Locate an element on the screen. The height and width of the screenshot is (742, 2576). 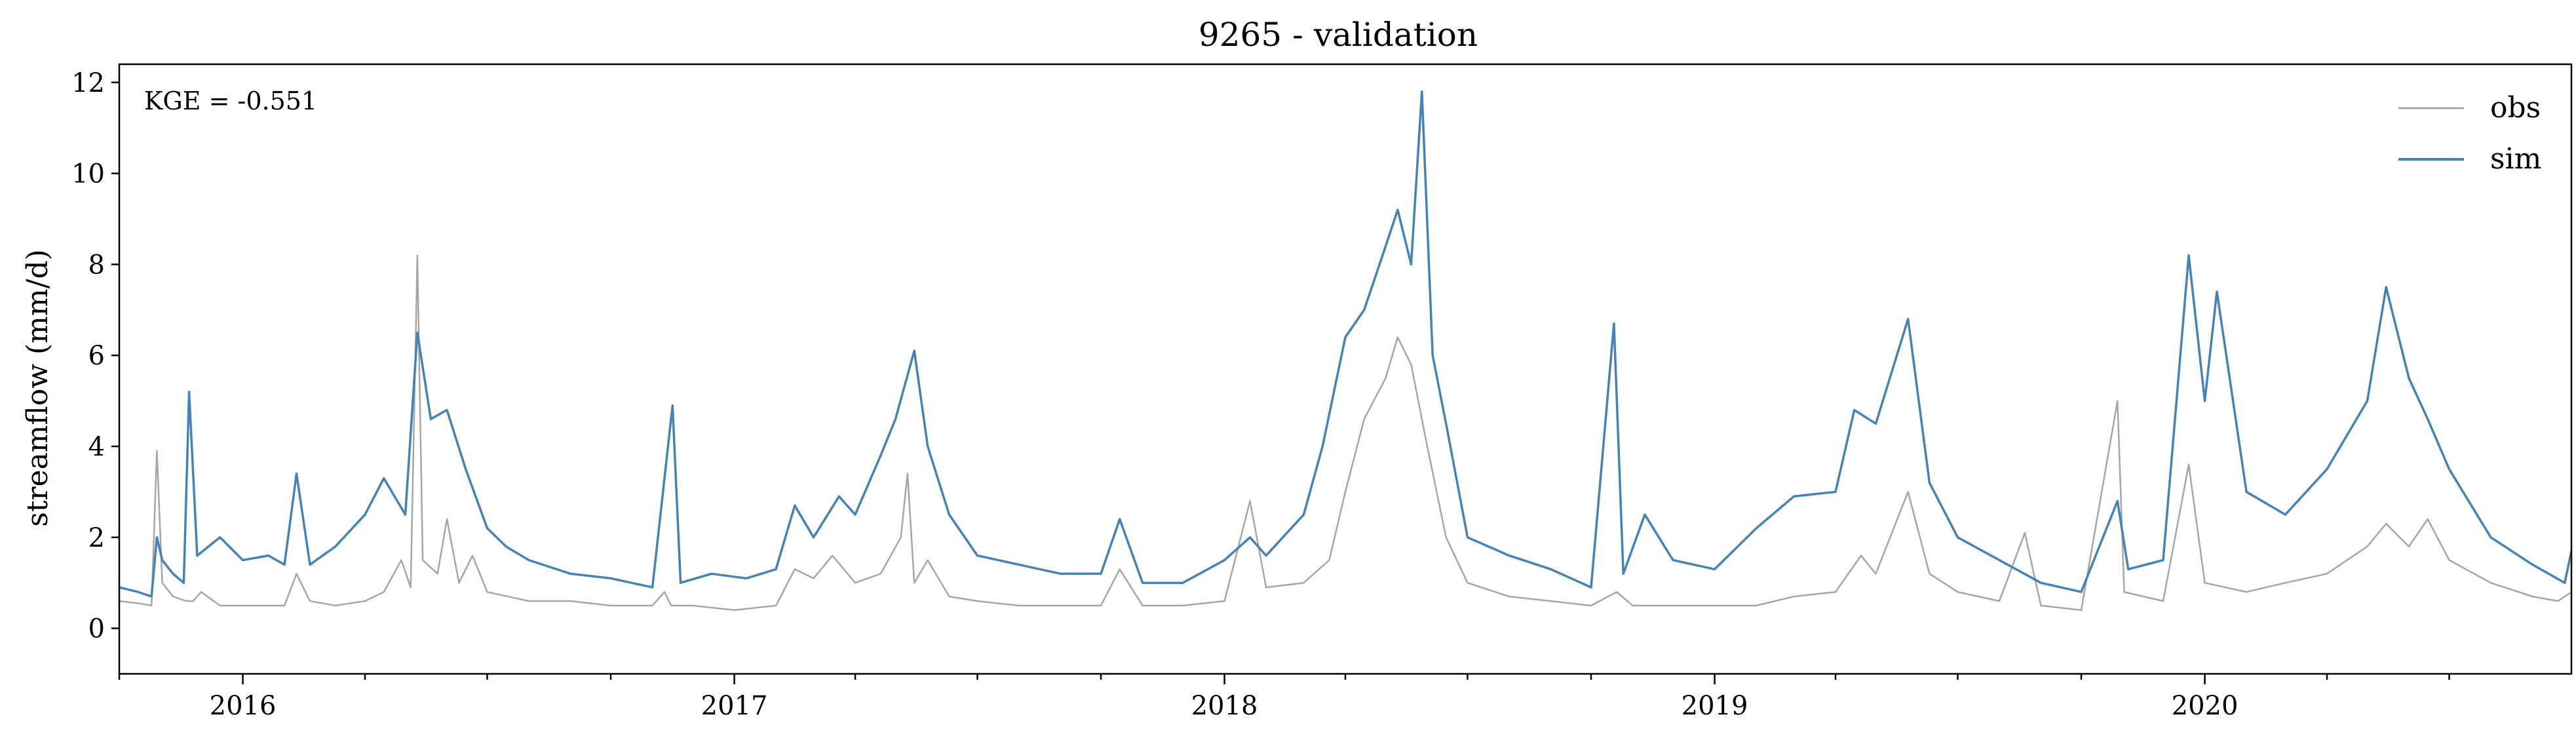
x-tick-label: 2019 is located at coordinates (1715, 706).